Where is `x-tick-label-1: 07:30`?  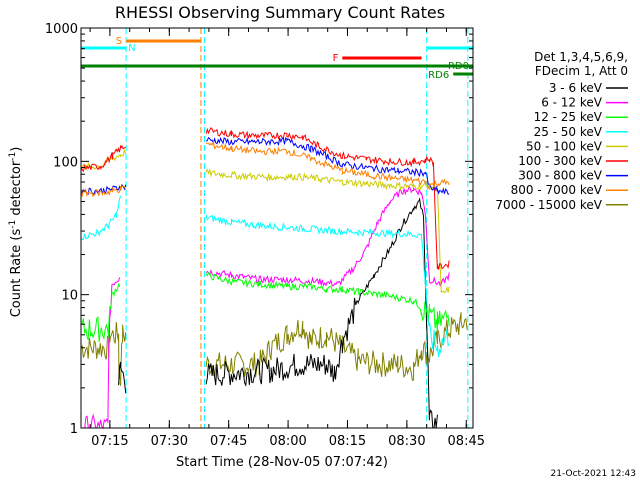 x-tick-label-1: 07:30 is located at coordinates (169, 441).